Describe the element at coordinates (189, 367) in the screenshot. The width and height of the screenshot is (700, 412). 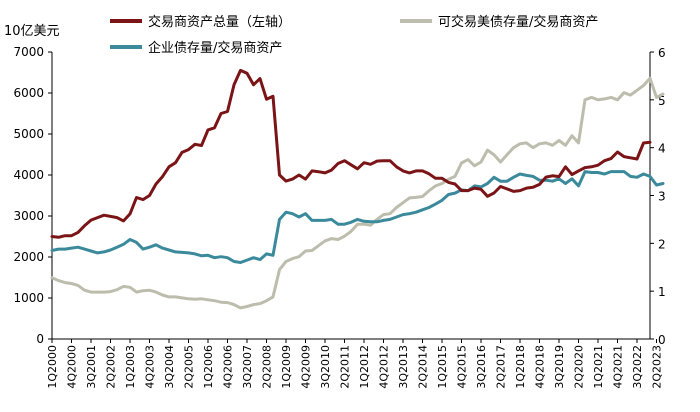
I see `x-tick-label: 2Q2005` at that location.